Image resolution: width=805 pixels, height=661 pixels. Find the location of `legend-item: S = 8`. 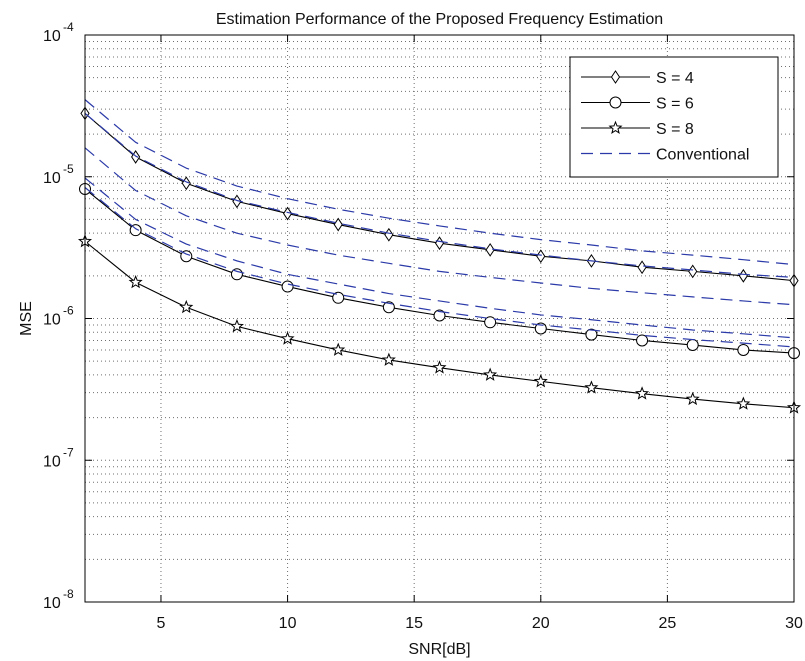

legend-item: S = 8 is located at coordinates (637, 129).